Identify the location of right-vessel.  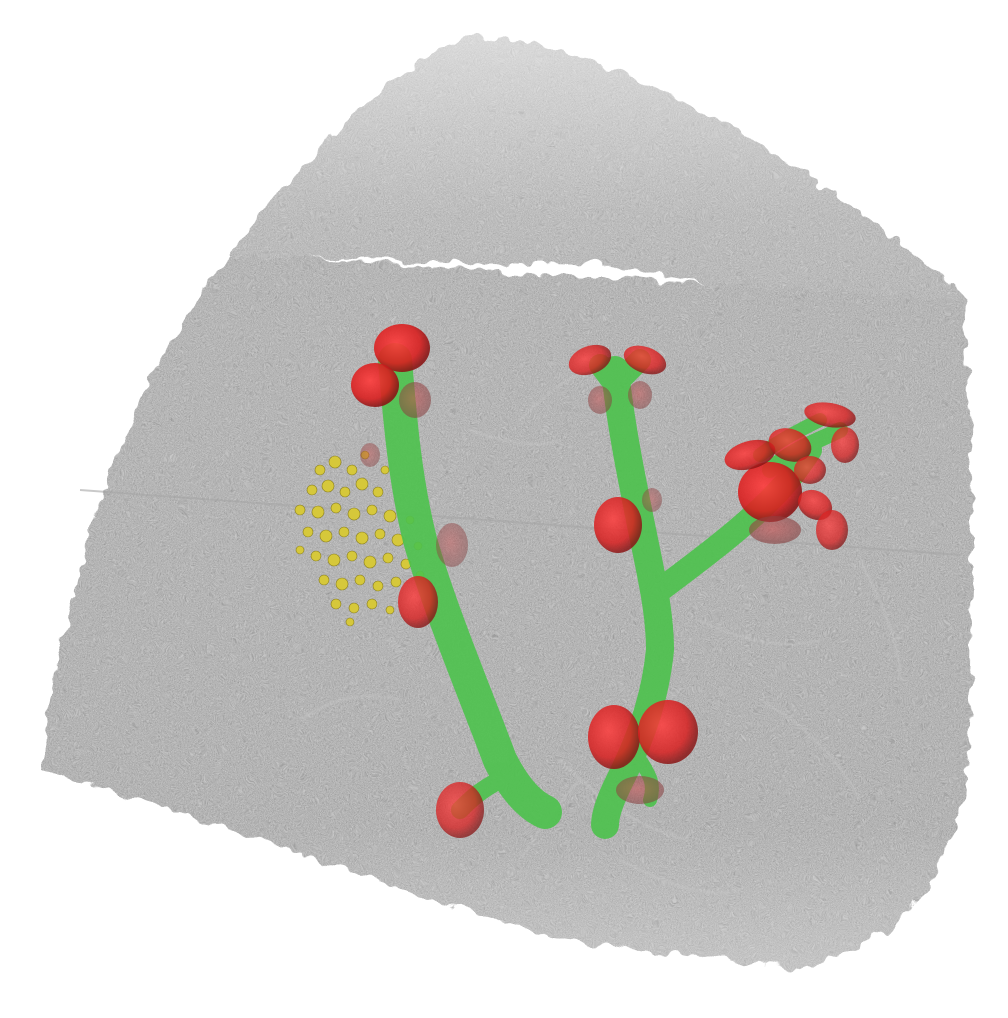
(632, 597).